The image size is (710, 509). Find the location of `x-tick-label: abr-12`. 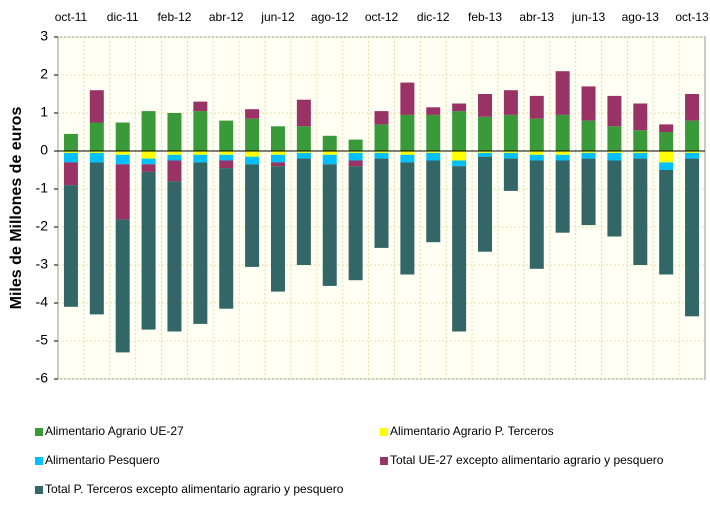

x-tick-label: abr-12 is located at coordinates (226, 17).